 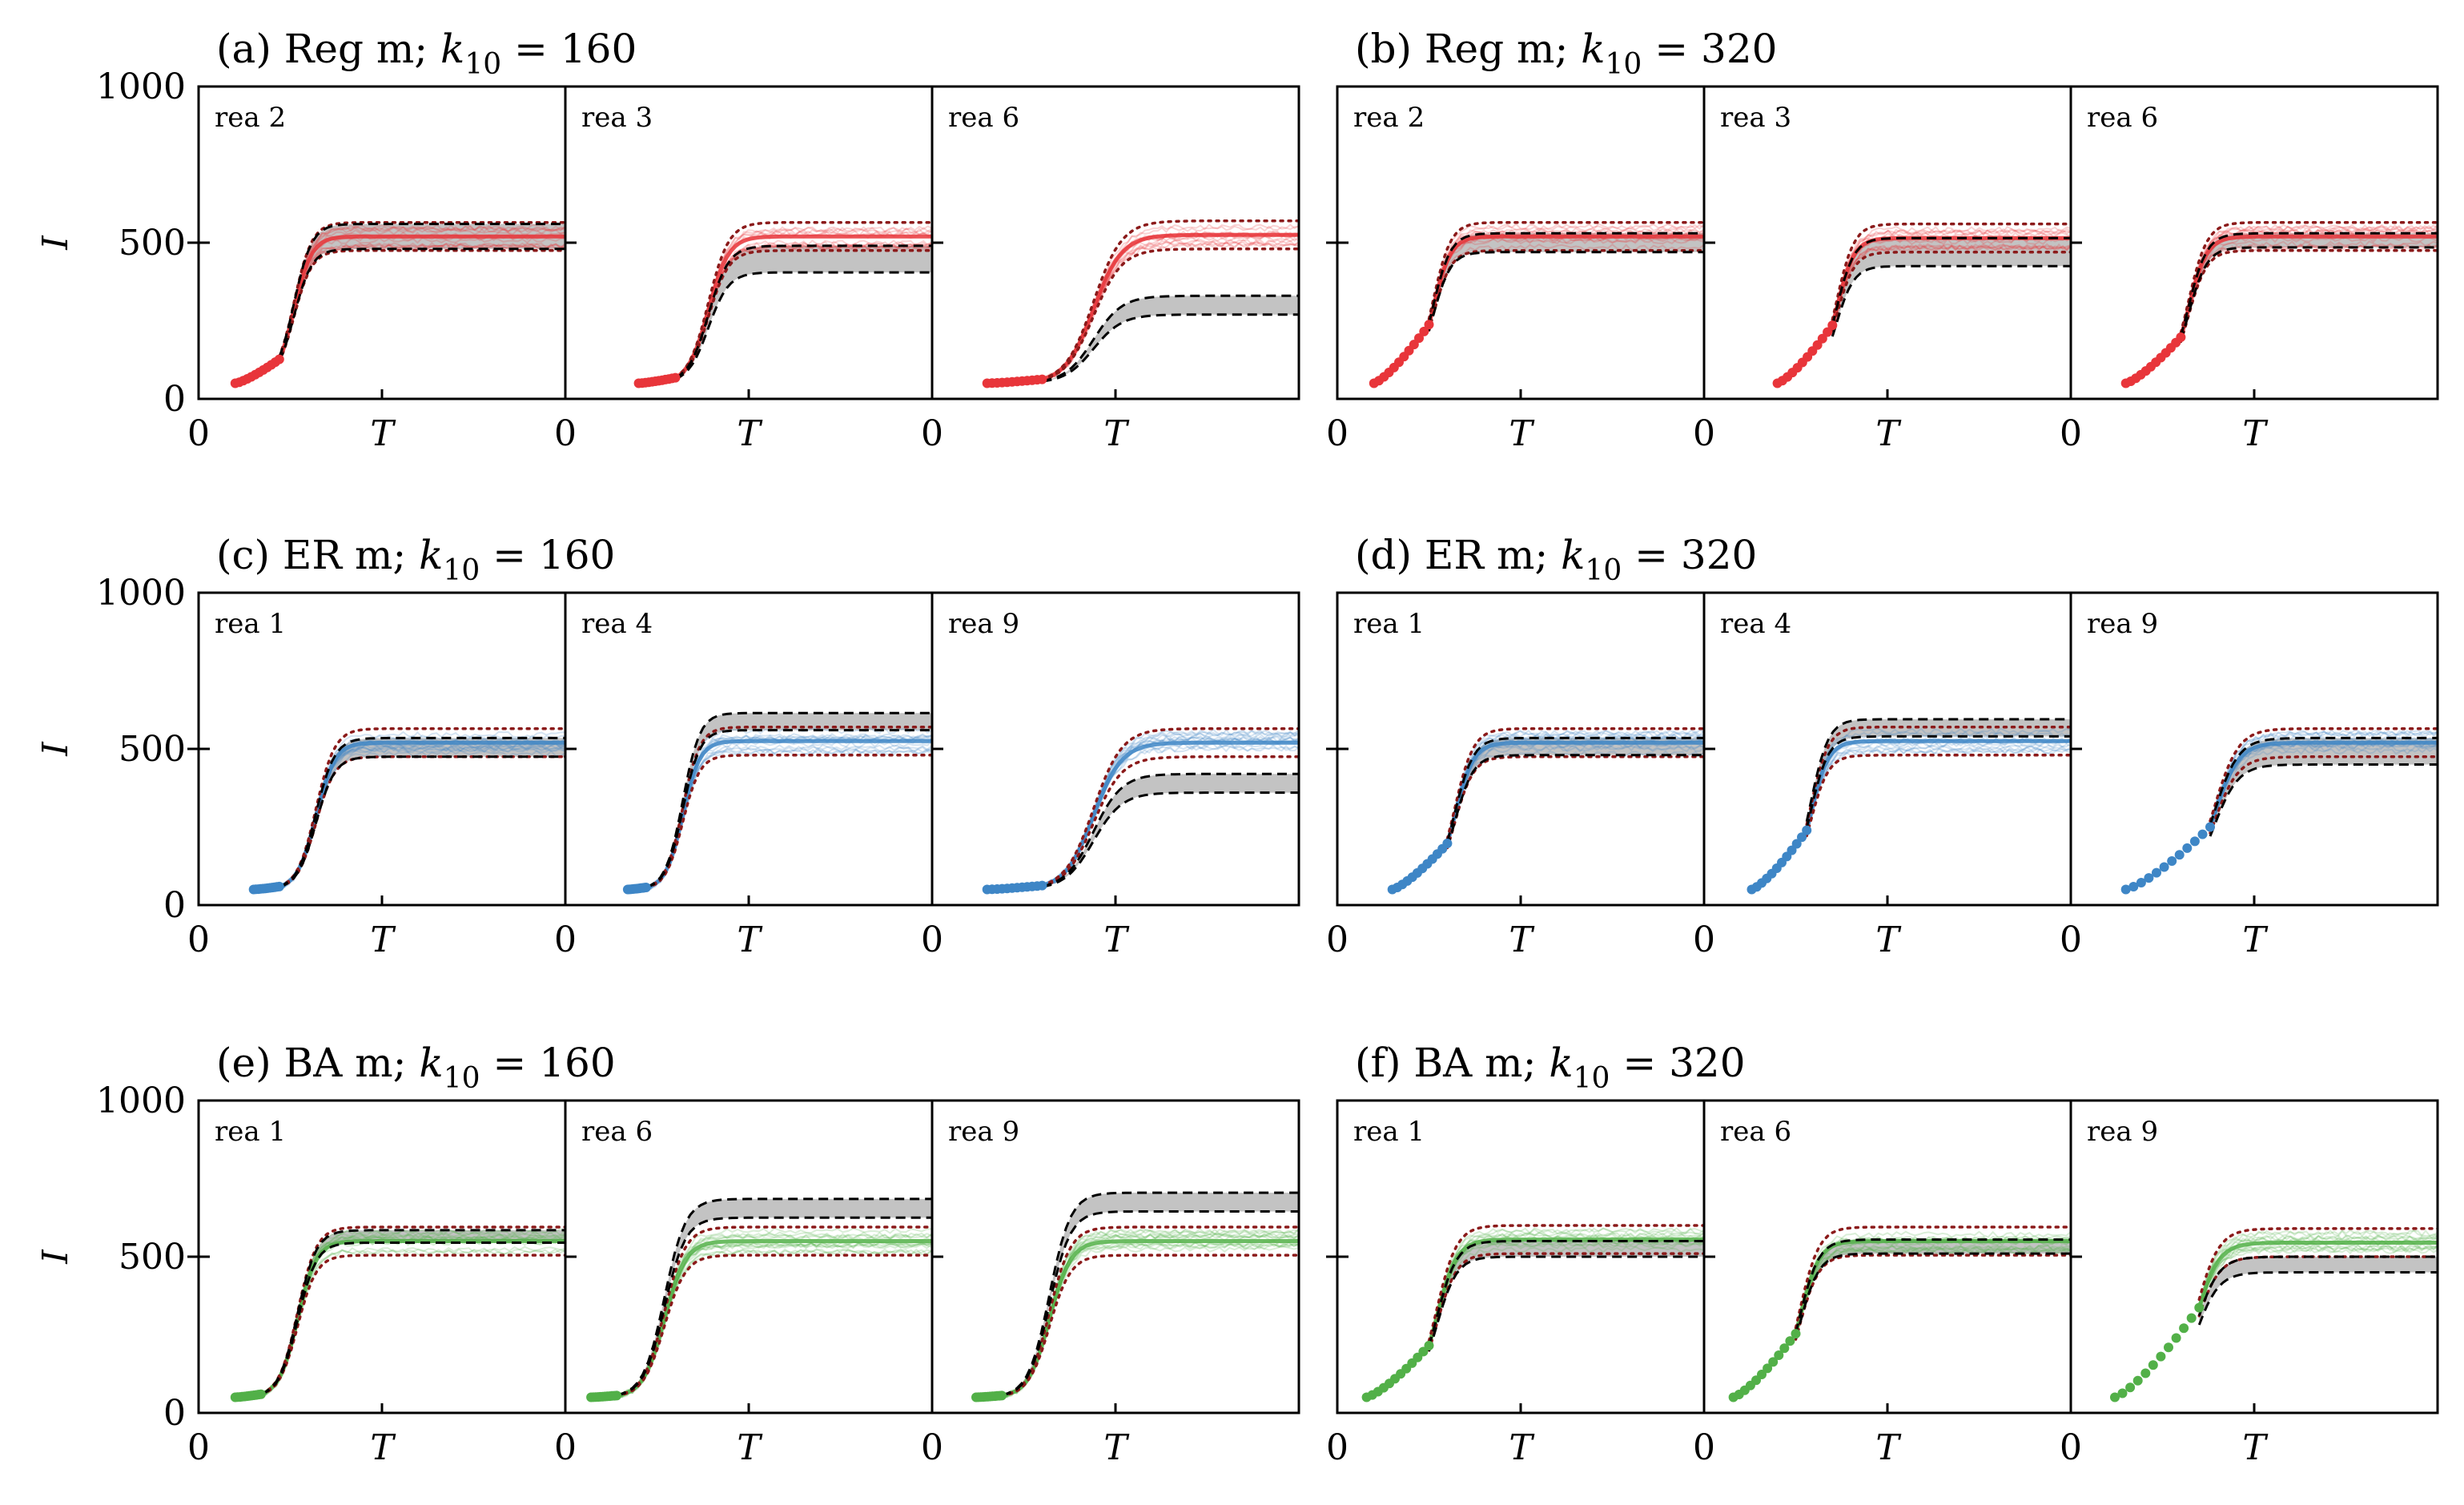 I want to click on subplot-title: (e) BA m; k10 = 160, so click(x=416, y=1067).